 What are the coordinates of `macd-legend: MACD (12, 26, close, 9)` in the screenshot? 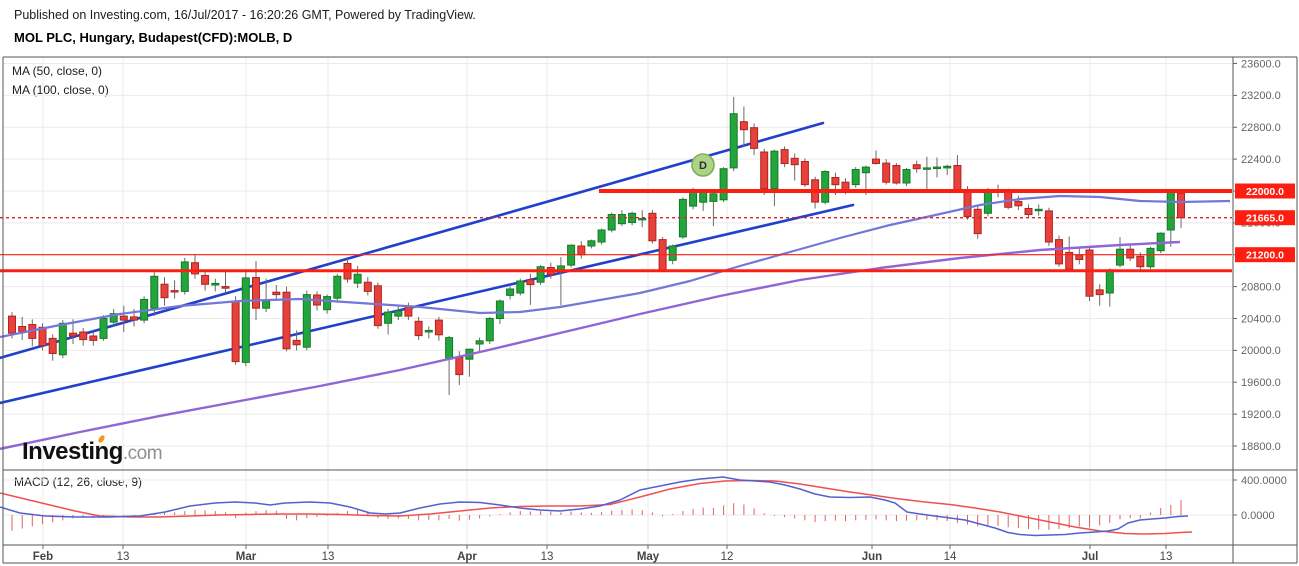 It's located at (78, 482).